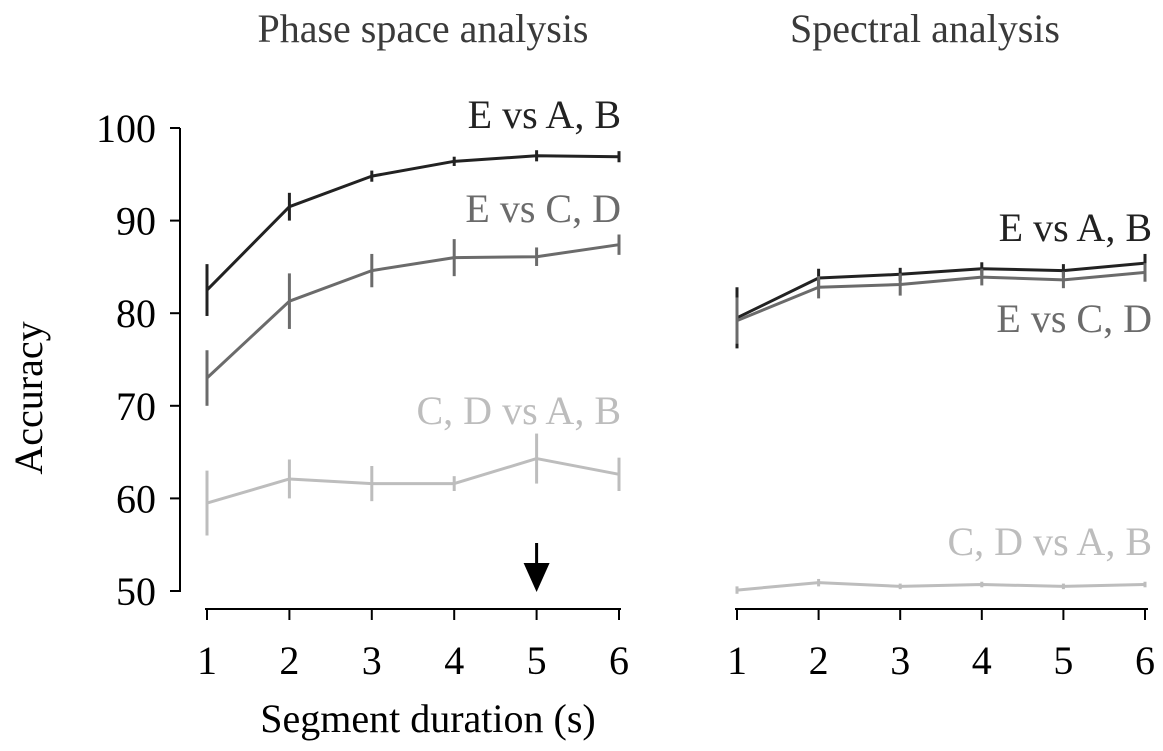 This screenshot has height=751, width=1163. Describe the element at coordinates (454, 660) in the screenshot. I see `phase-x-tick-label: 4` at that location.